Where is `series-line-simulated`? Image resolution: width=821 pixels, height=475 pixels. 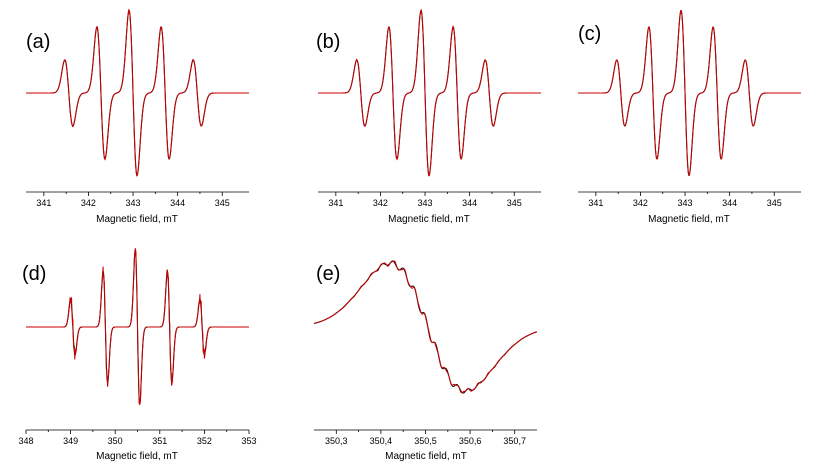
series-line-simulated is located at coordinates (425, 327).